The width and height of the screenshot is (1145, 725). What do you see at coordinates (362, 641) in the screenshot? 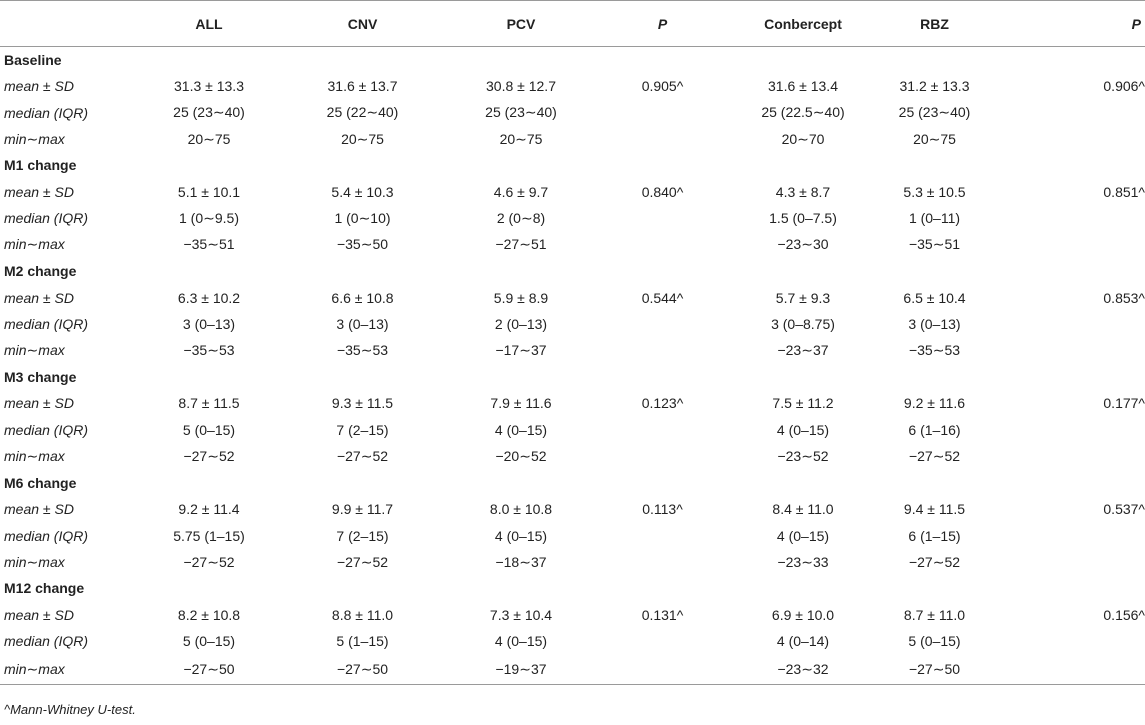
I see `cell-cnv: 5 (1–15)` at bounding box center [362, 641].